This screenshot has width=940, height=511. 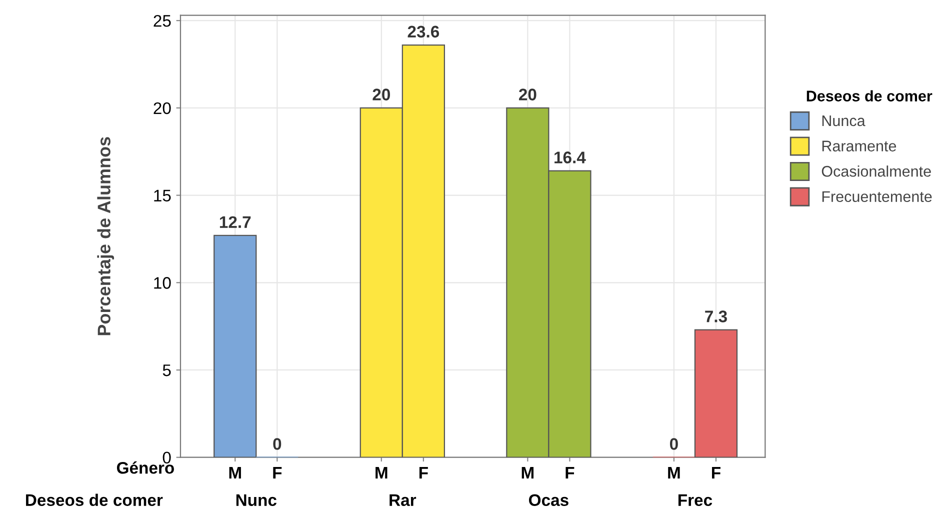 I want to click on data-label: 12.7, so click(x=235, y=222).